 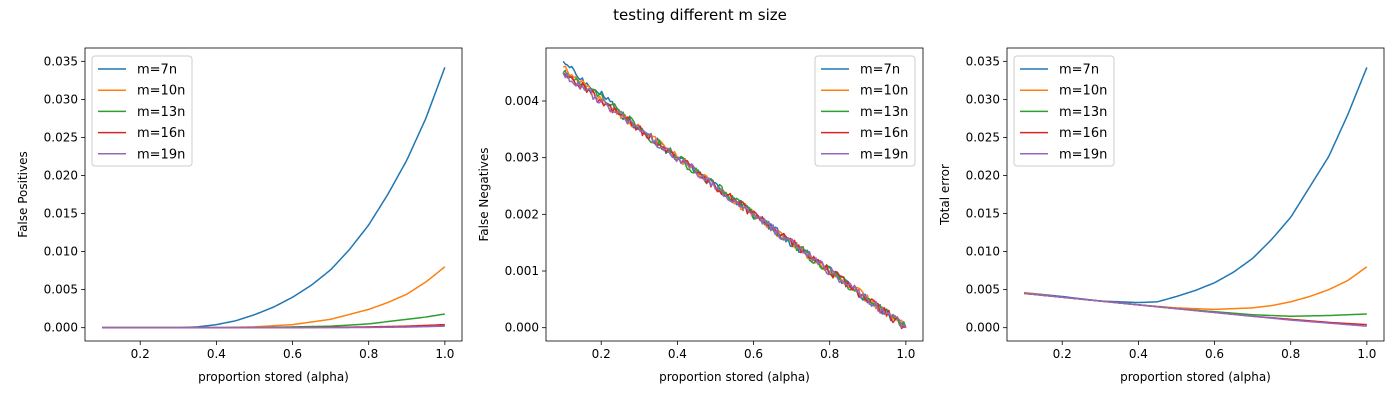 I want to click on figure-title: testing different m size, so click(x=700, y=15).